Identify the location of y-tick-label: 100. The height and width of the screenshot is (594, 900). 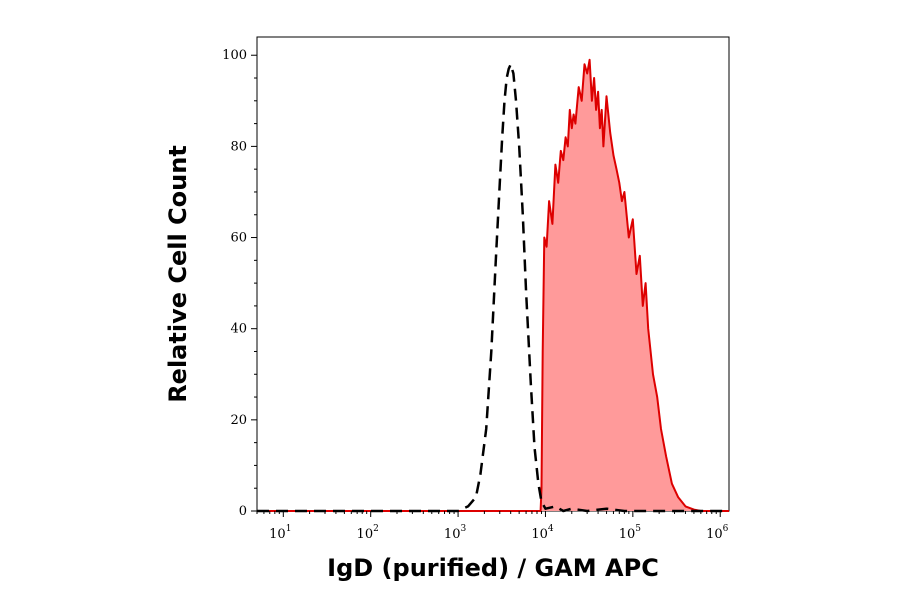
(234, 55).